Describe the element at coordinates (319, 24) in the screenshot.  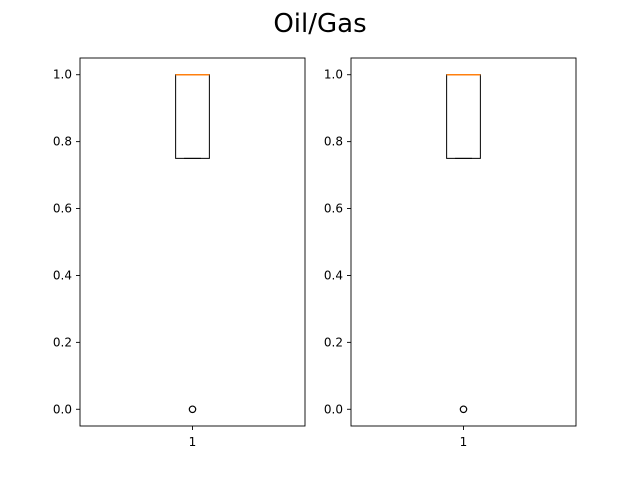
I see `figure-title: Oil/Gas` at that location.